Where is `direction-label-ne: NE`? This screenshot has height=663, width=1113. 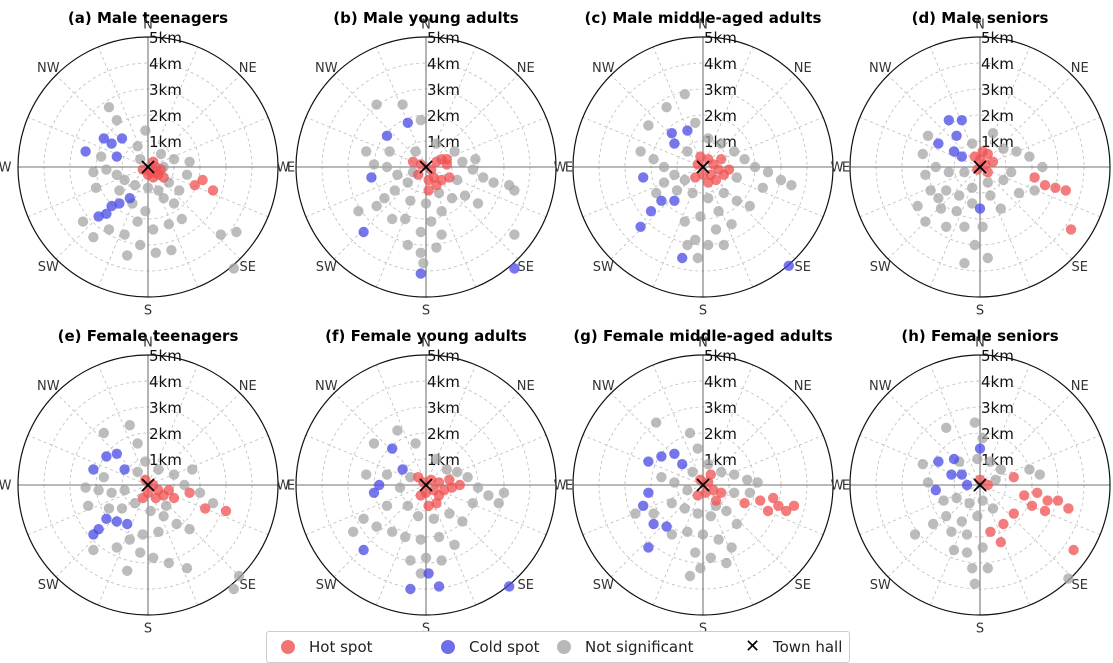
direction-label-ne: NE is located at coordinates (803, 386).